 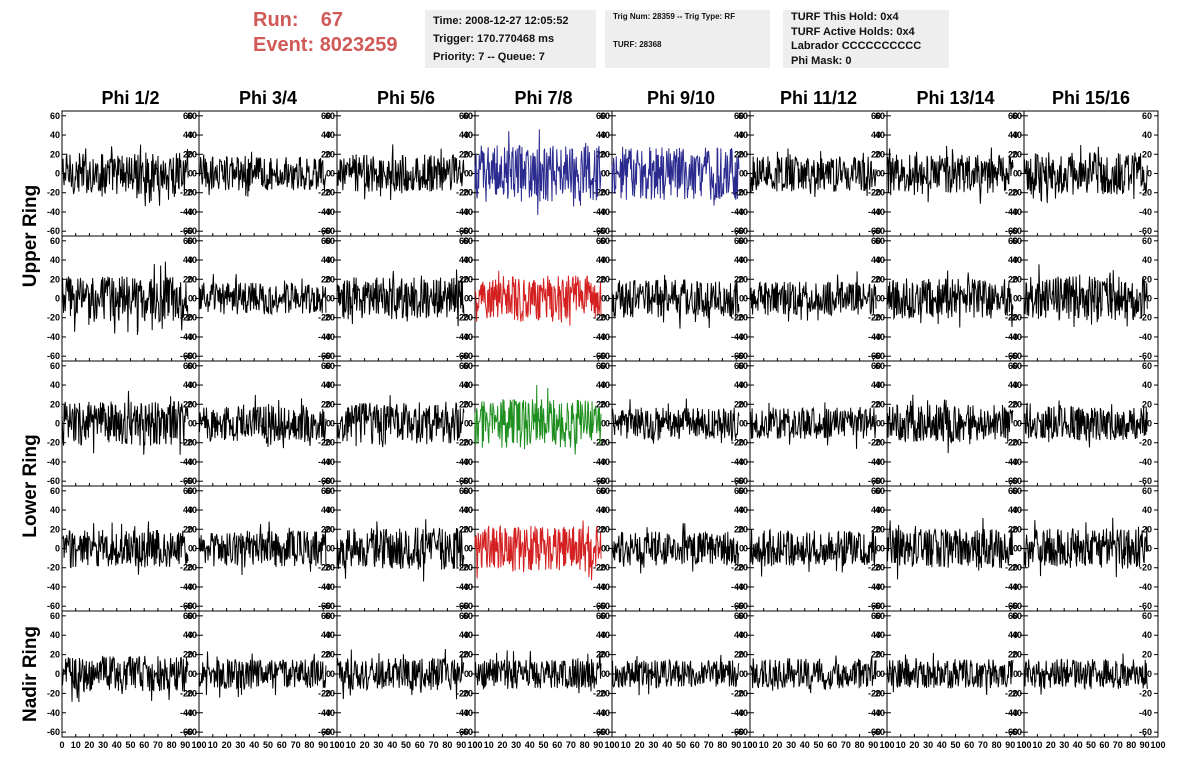 I want to click on waveform-r5-c8, so click(x=1085, y=674).